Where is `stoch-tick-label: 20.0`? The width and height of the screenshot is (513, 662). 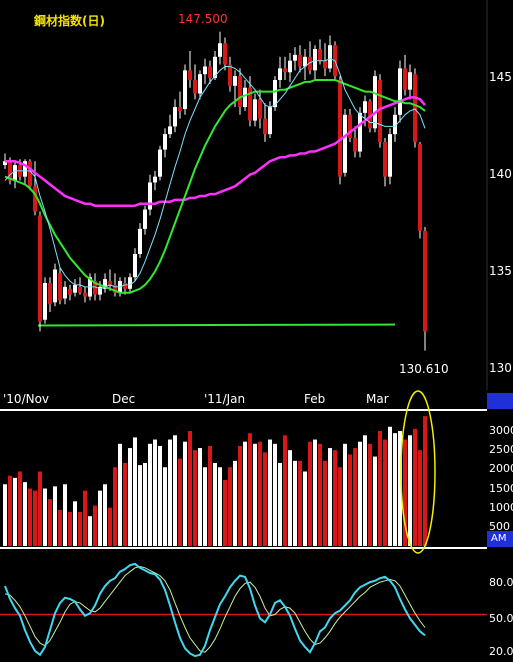 stoch-tick-label: 20.0 is located at coordinates (501, 651).